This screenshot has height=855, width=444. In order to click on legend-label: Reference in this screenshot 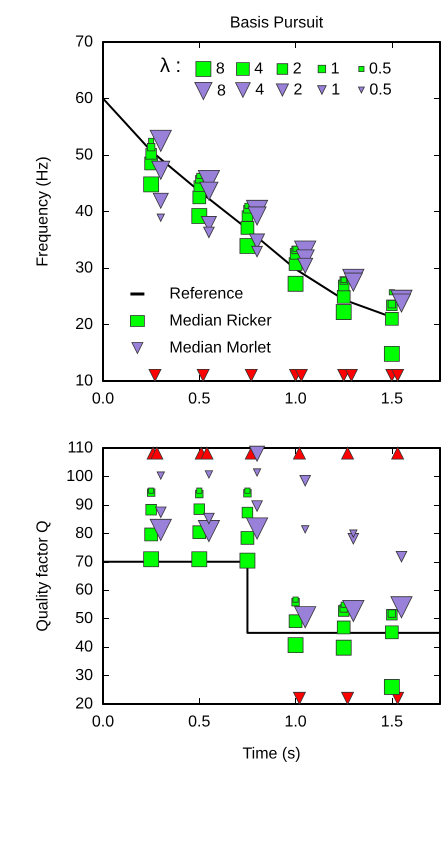, I will do `click(206, 294)`.